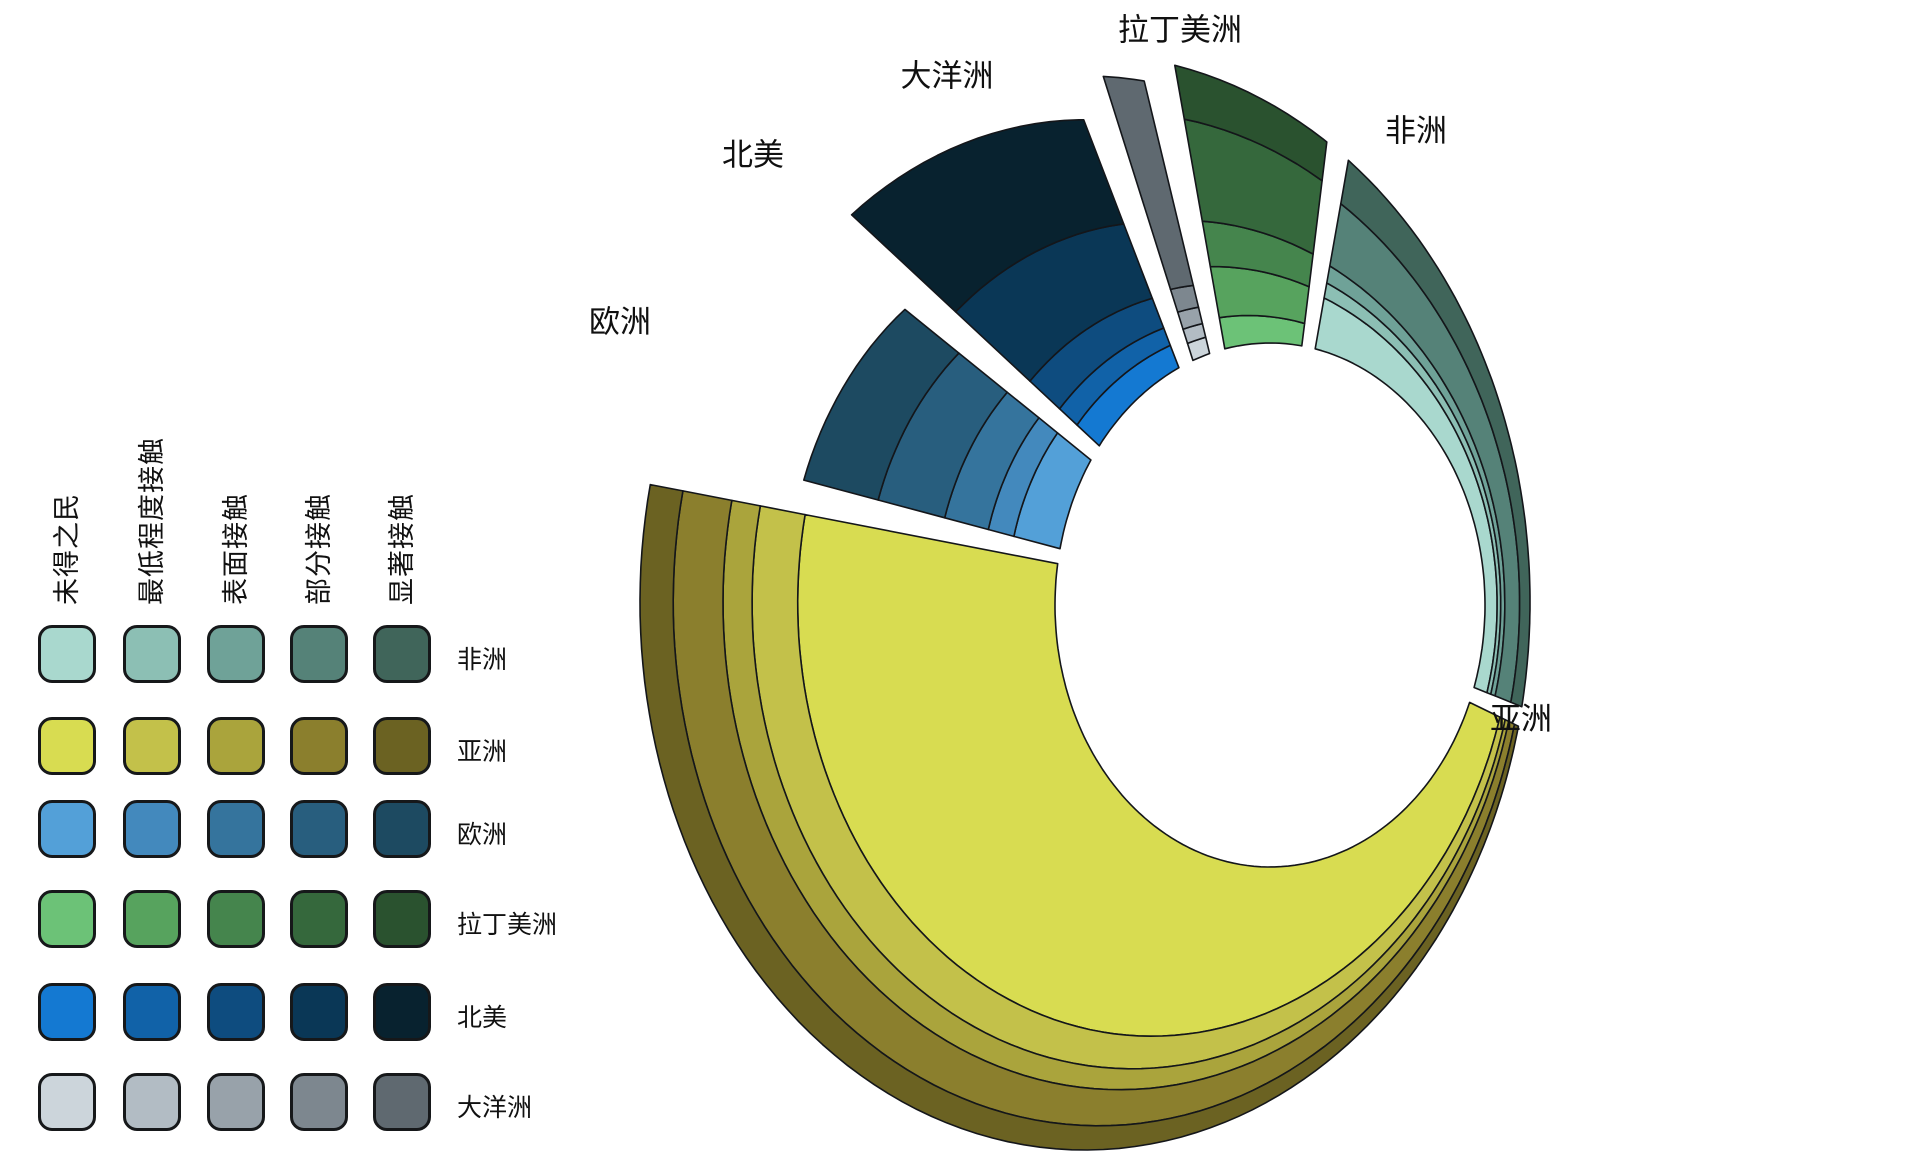  Describe the element at coordinates (482, 660) in the screenshot. I see `legend-row-label: 非洲` at that location.